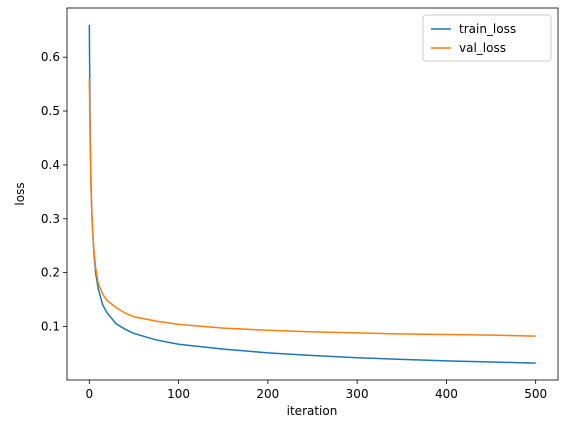 The height and width of the screenshot is (428, 571). What do you see at coordinates (50, 111) in the screenshot?
I see `y-tick-label: 0.5` at bounding box center [50, 111].